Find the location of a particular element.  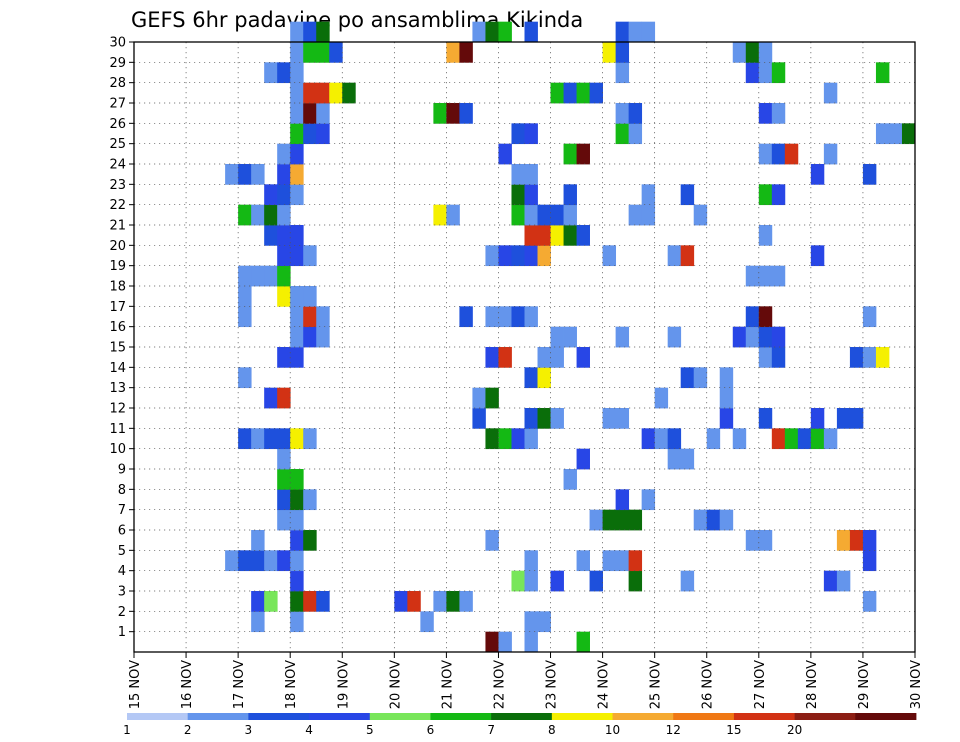

legend-label: 2 is located at coordinates (188, 730).